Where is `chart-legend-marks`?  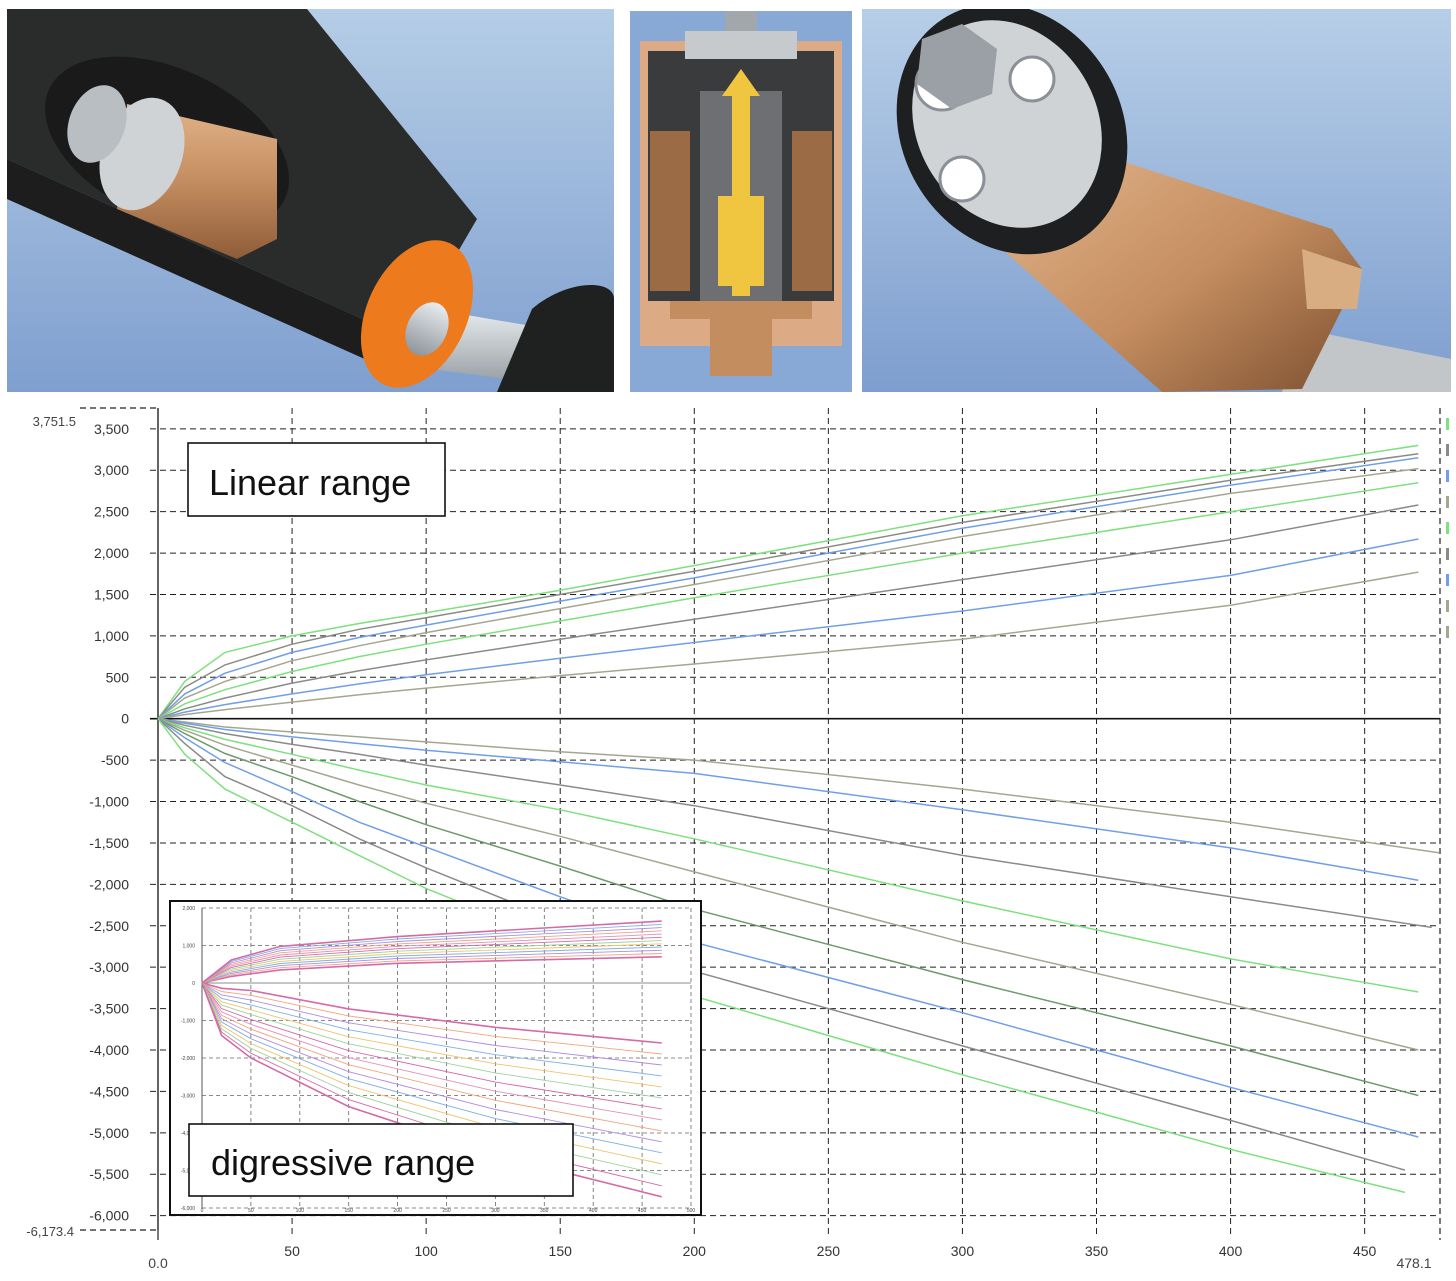
chart-legend-marks is located at coordinates (1447, 528).